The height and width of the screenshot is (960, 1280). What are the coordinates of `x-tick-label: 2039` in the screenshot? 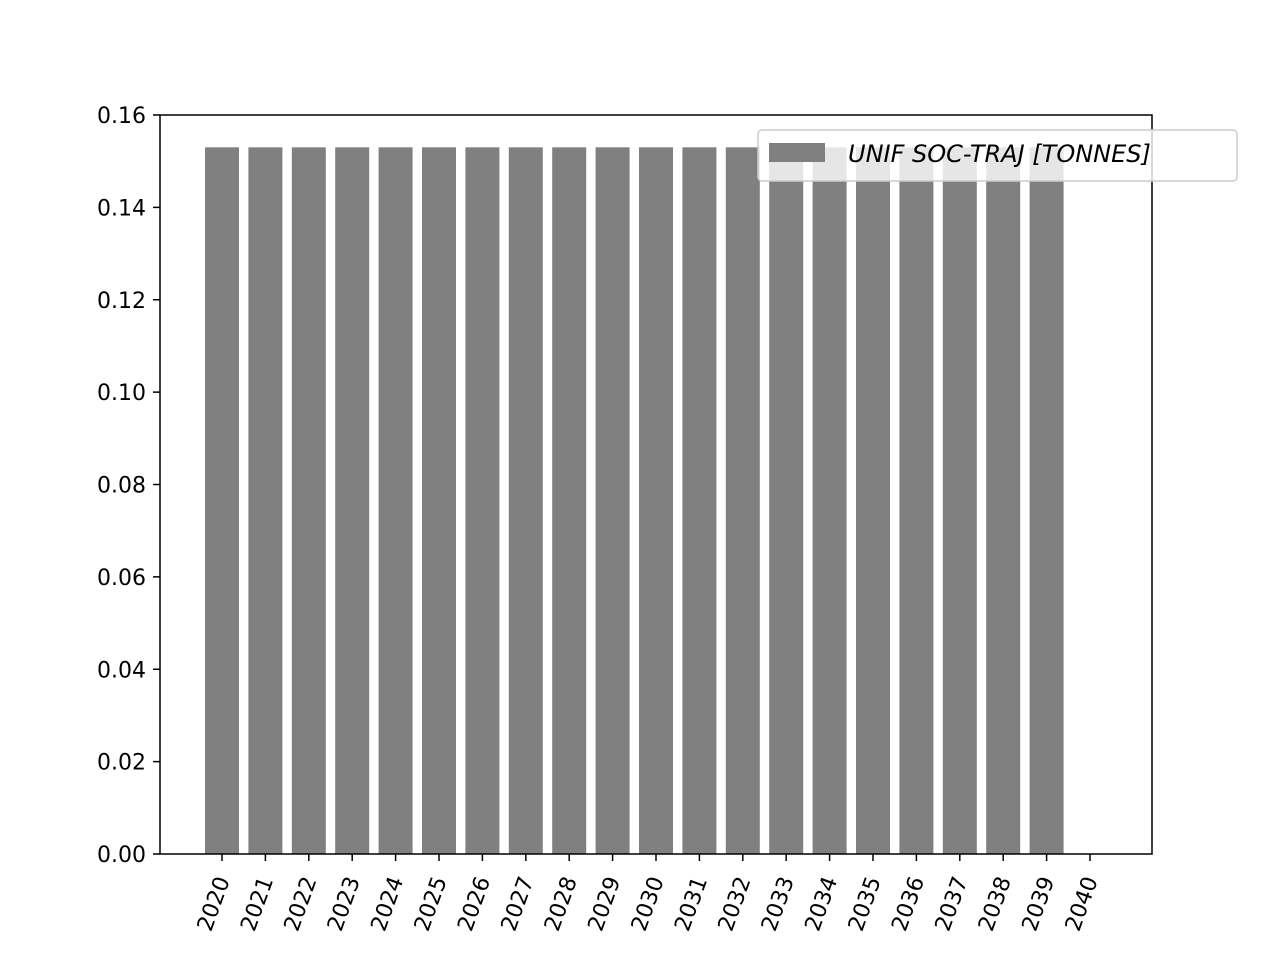 It's located at (1039, 904).